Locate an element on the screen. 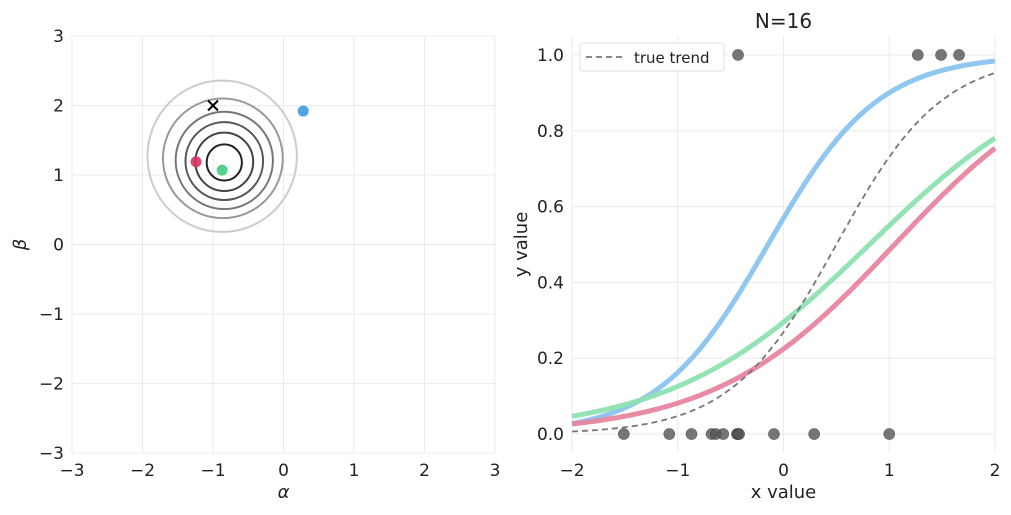  legend-box is located at coordinates (652, 57).